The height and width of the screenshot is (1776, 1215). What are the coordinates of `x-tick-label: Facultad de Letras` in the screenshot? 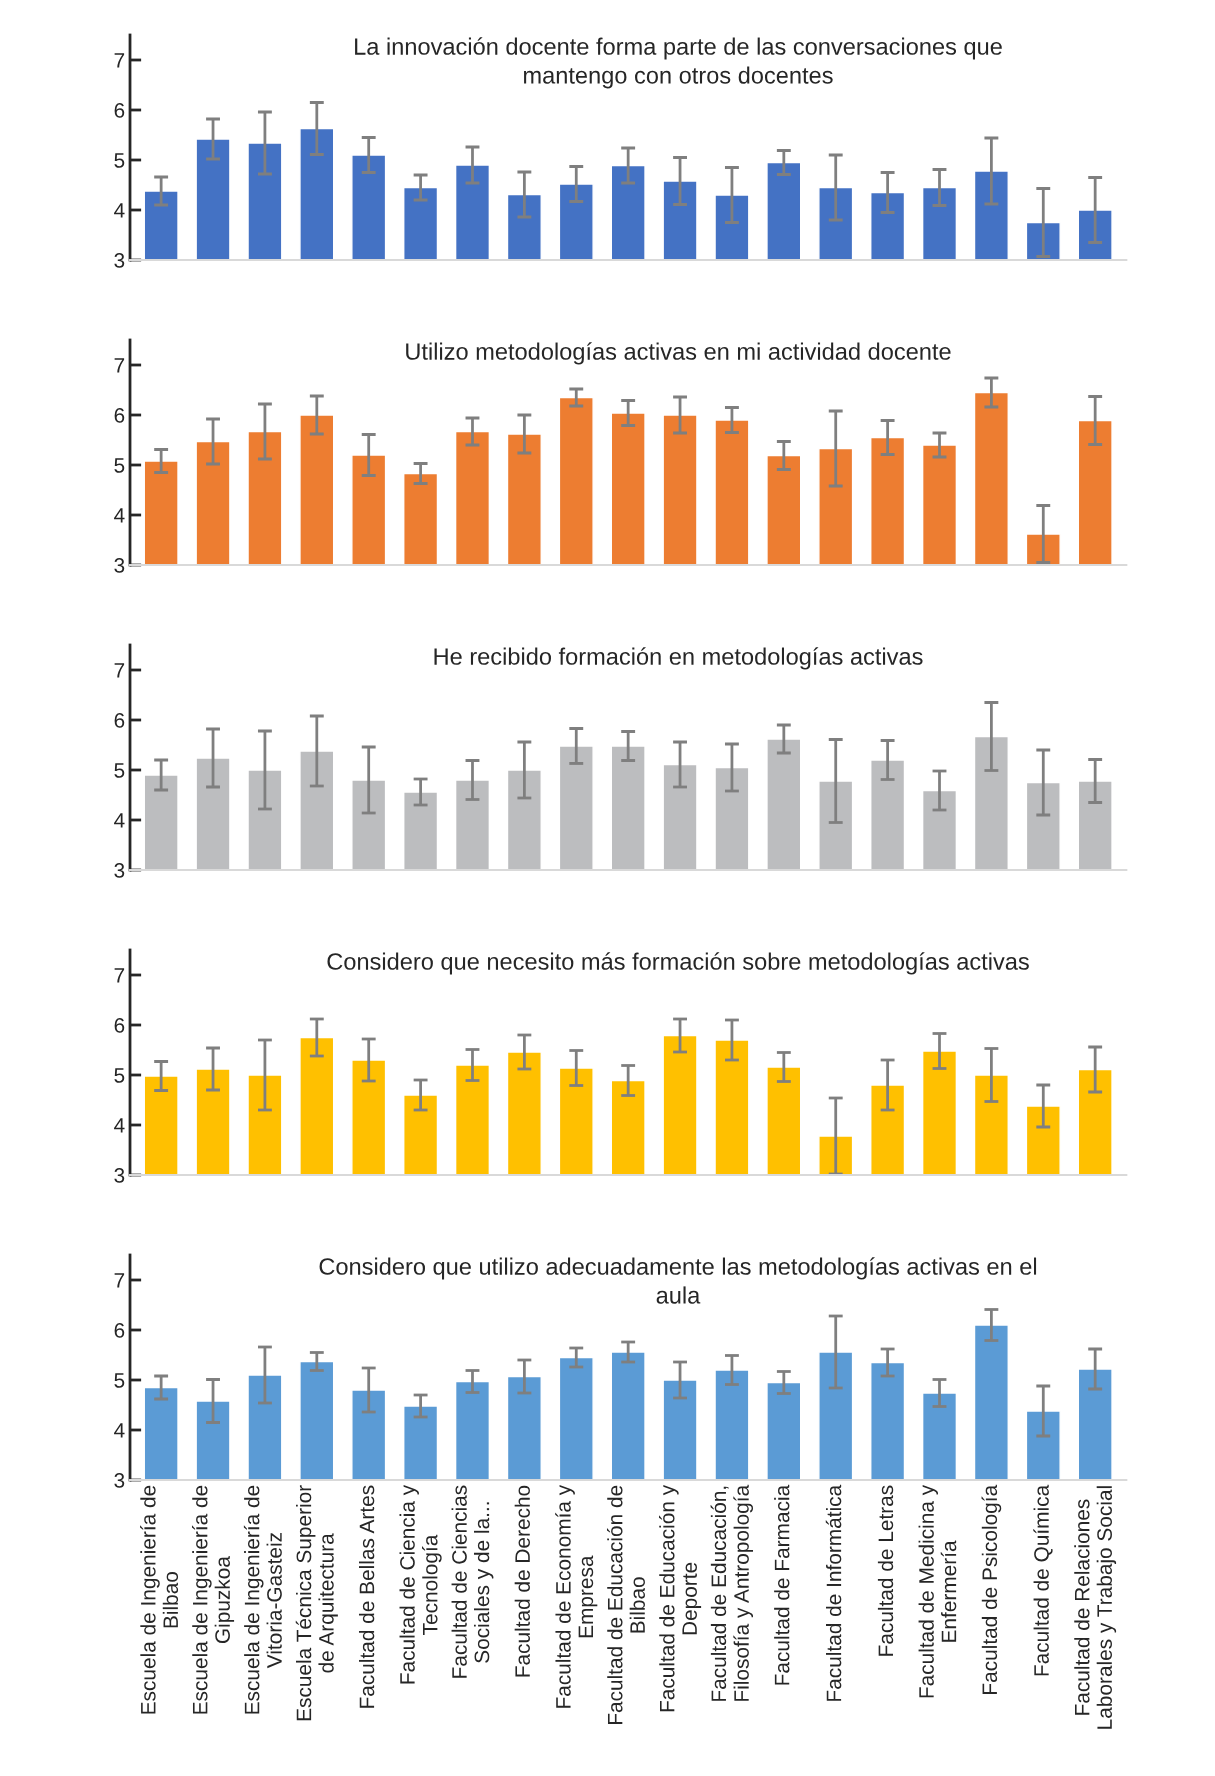 It's located at (885, 1570).